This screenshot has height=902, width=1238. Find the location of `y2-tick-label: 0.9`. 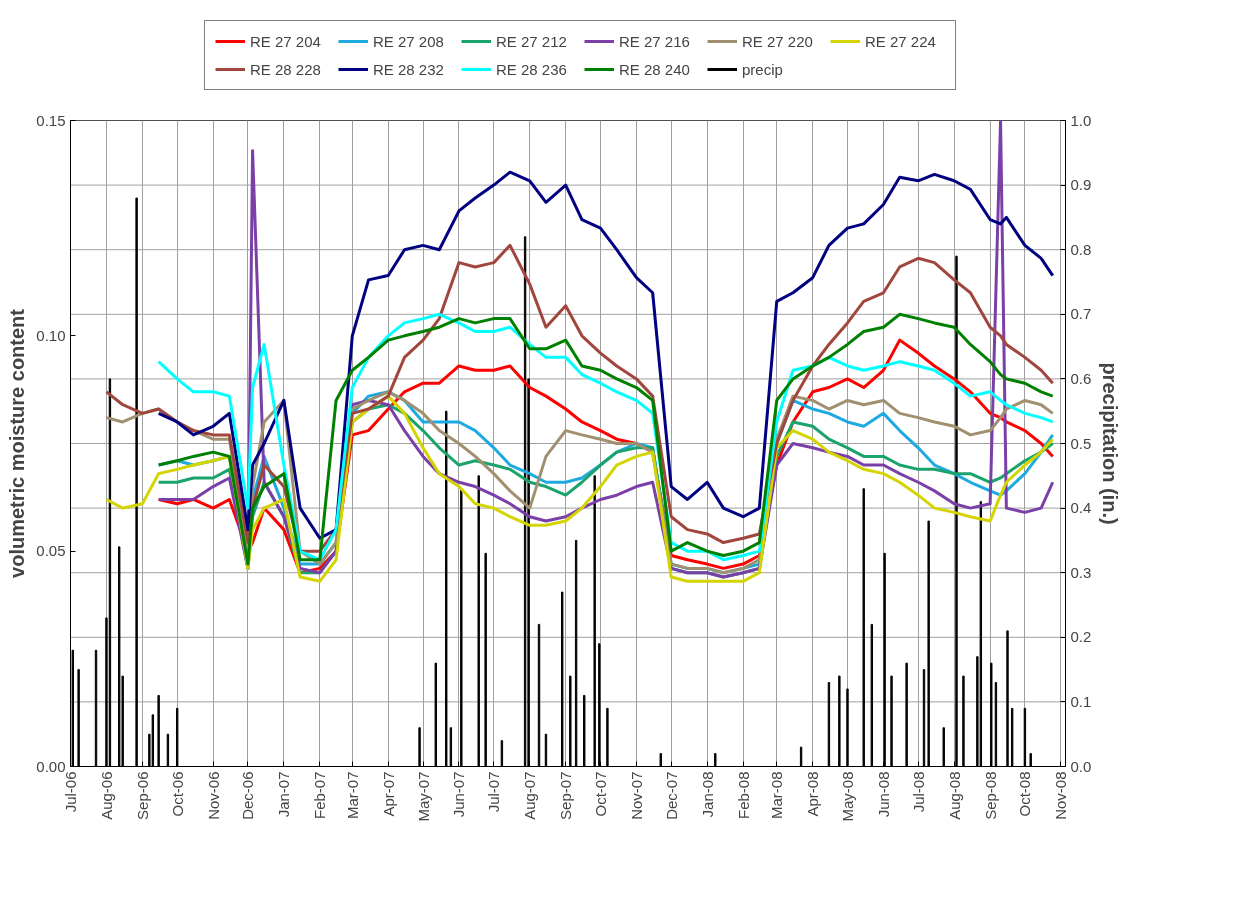

y2-tick-label: 0.9 is located at coordinates (1081, 185).